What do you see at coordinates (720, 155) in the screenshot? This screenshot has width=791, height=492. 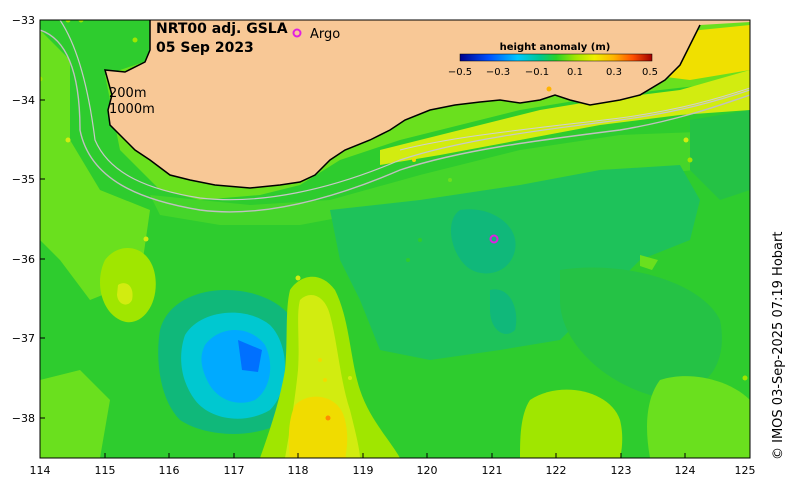 I see `east-eddy` at bounding box center [720, 155].